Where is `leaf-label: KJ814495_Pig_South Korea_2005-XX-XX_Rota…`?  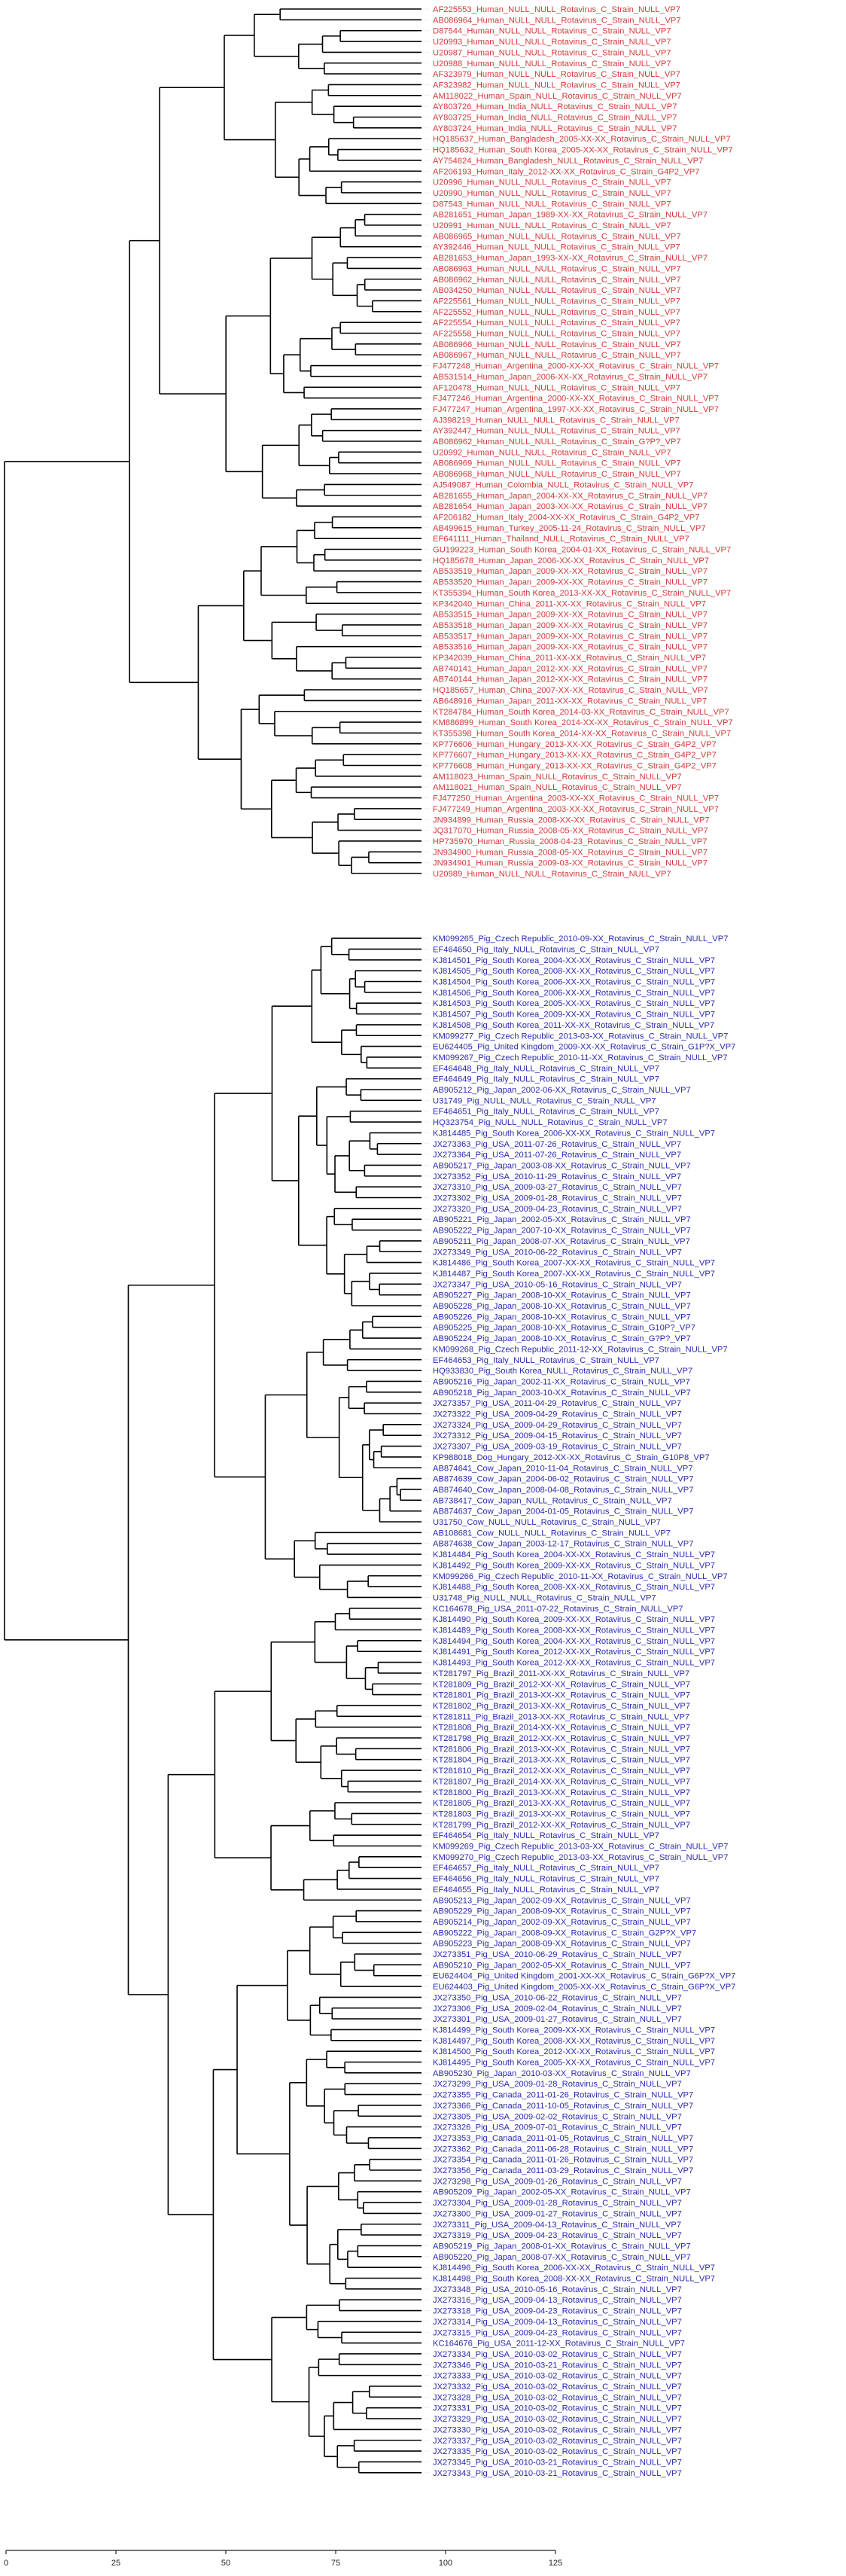
leaf-label: KJ814495_Pig_South Korea_2005-XX-XX_Rota… is located at coordinates (574, 2063).